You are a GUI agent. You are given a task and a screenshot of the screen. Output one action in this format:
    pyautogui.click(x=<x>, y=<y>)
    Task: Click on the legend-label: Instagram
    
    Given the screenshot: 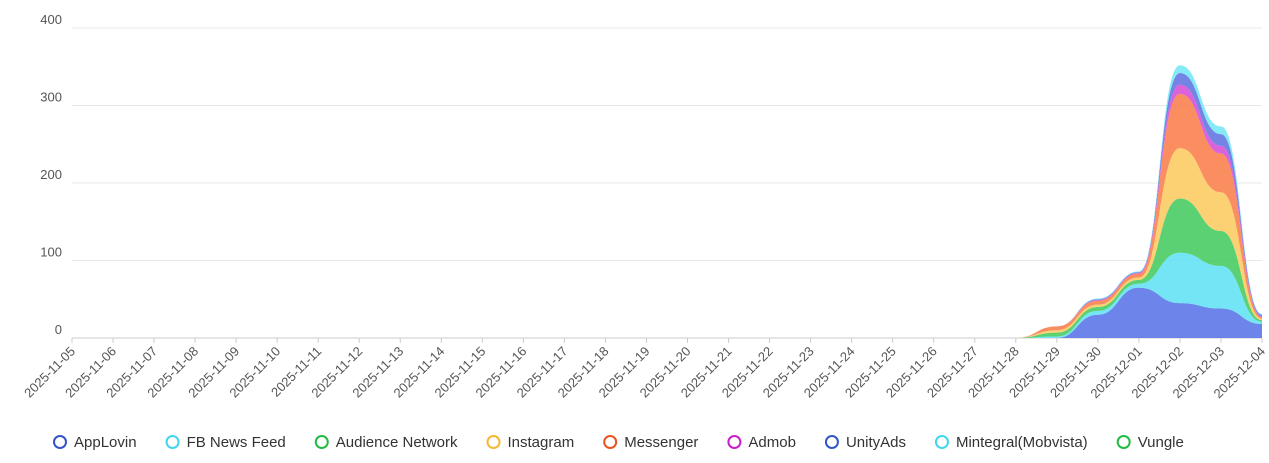 What is the action you would take?
    pyautogui.click(x=541, y=442)
    